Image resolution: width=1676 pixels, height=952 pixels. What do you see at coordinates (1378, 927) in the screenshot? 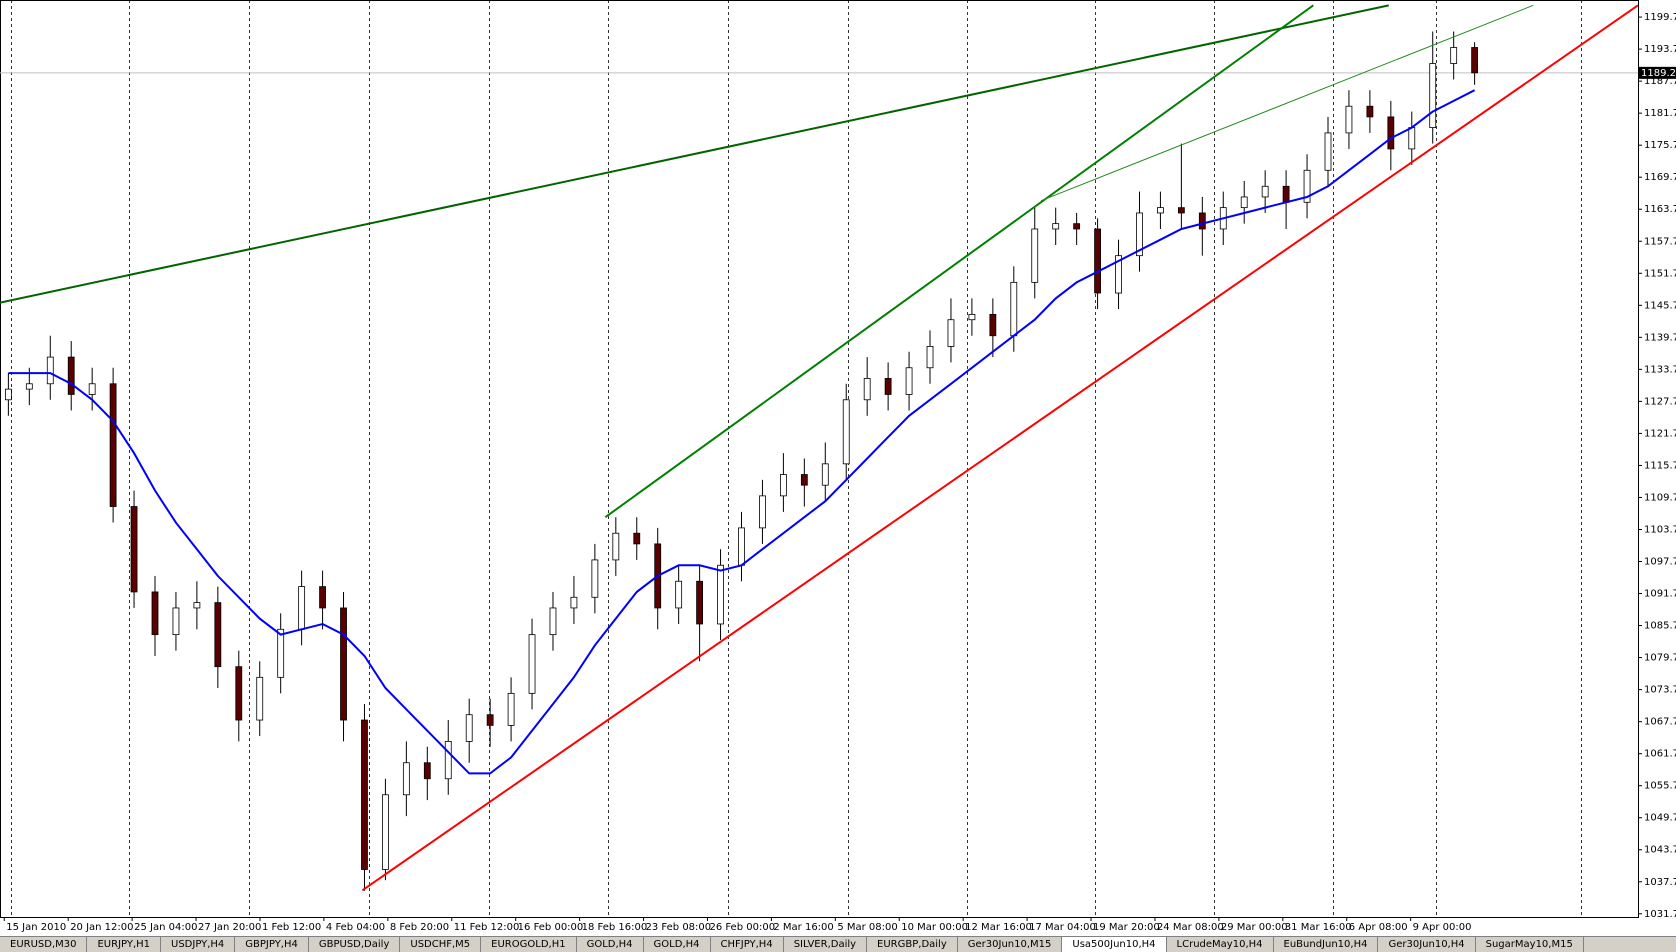
I see `x-tick-label: 6 Apr 08:00` at bounding box center [1378, 927].